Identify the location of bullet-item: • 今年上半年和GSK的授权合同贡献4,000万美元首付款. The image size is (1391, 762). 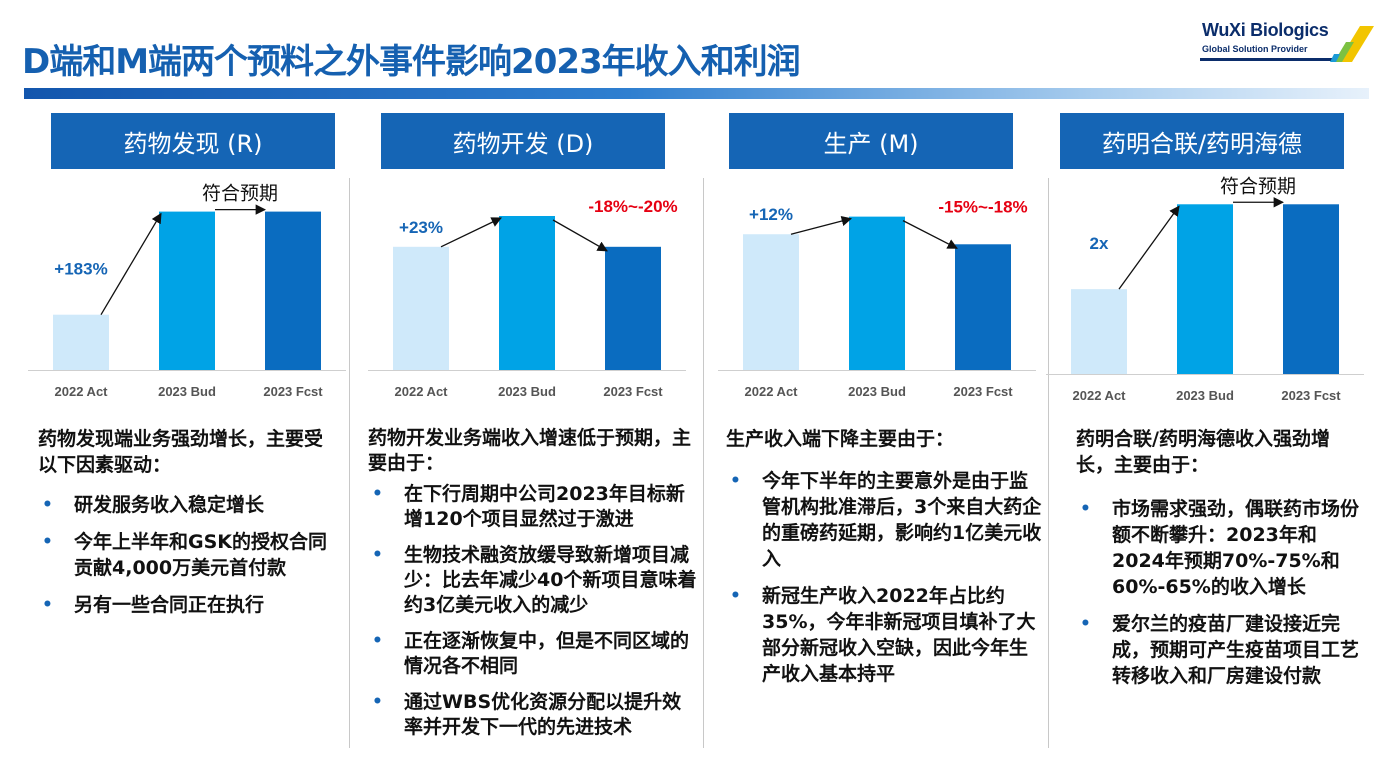
(188, 555).